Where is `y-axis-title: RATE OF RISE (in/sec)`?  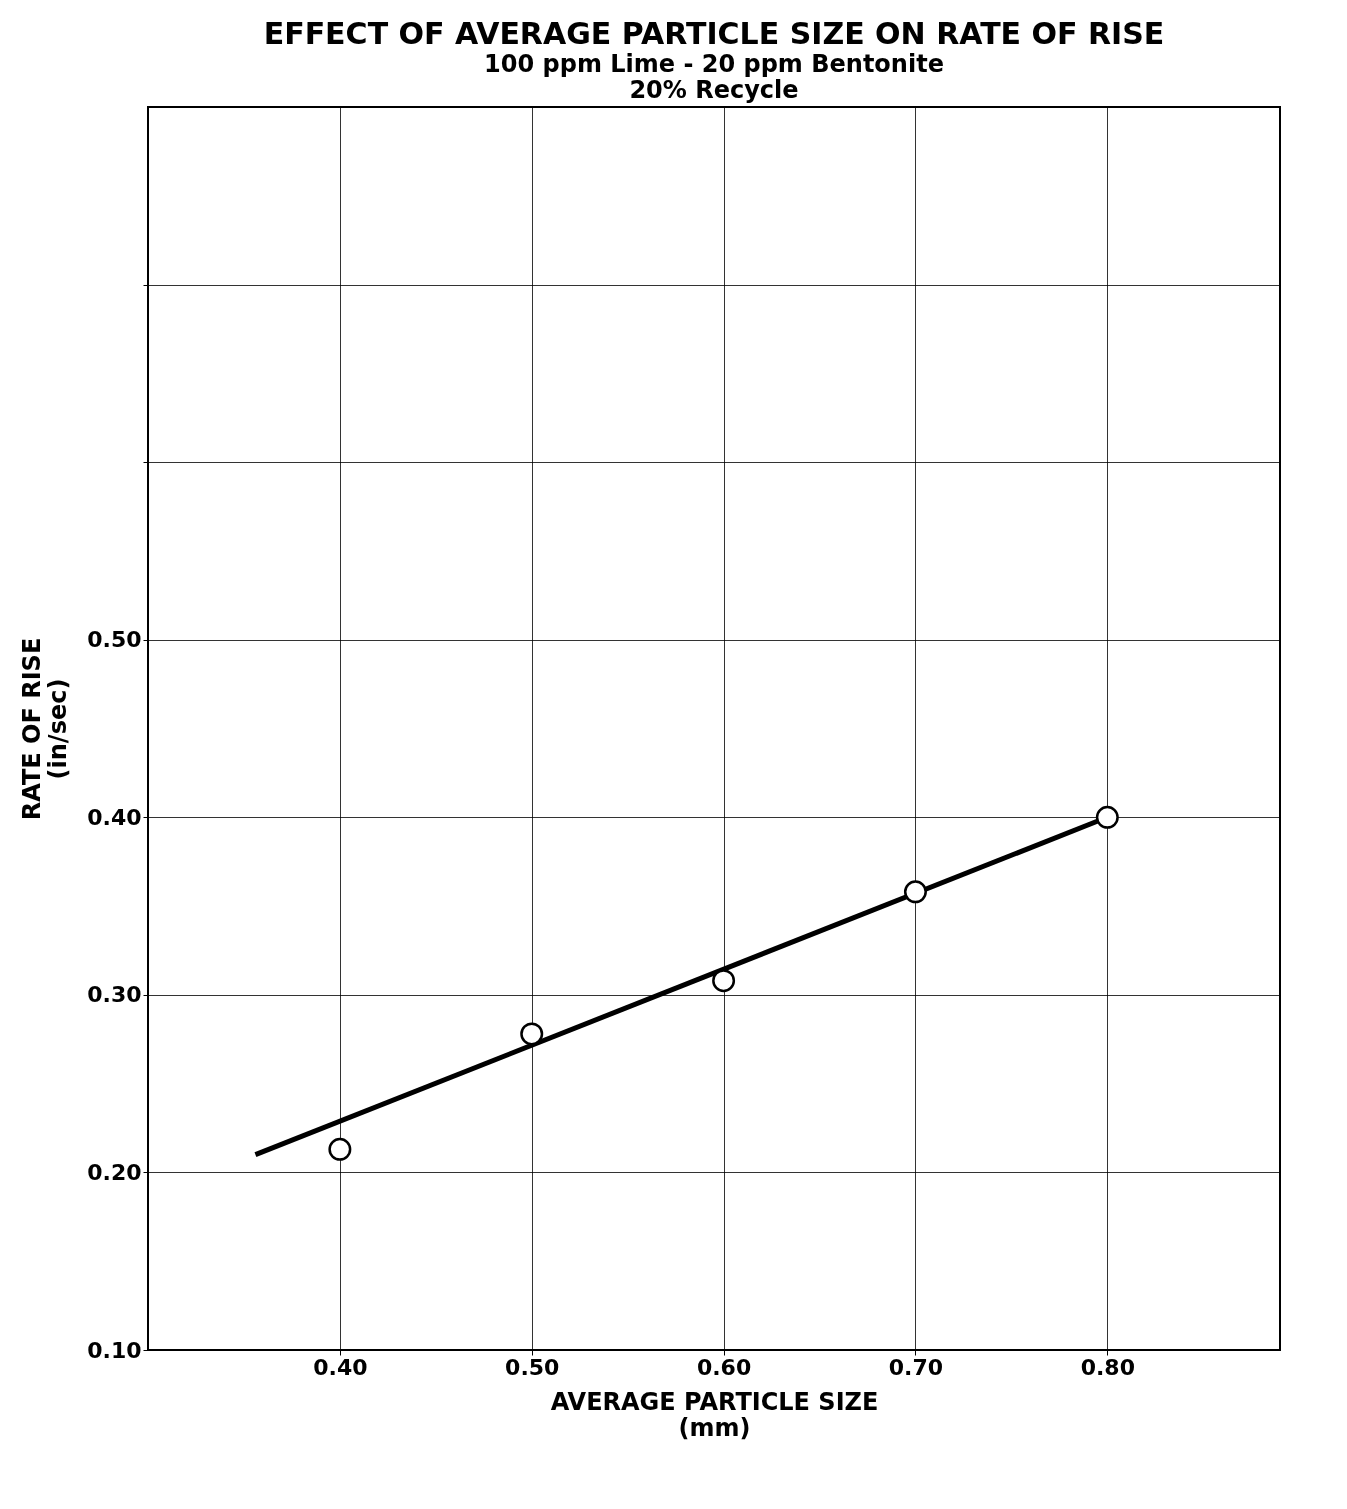 y-axis-title: RATE OF RISE (in/sec) is located at coordinates (45, 729).